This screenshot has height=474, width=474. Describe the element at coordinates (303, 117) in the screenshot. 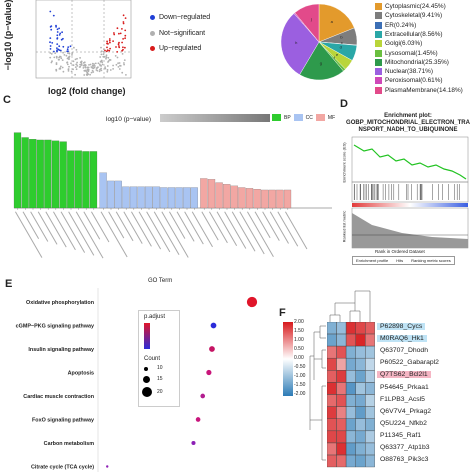

I see `go-legend-types: BP CC MF` at that location.